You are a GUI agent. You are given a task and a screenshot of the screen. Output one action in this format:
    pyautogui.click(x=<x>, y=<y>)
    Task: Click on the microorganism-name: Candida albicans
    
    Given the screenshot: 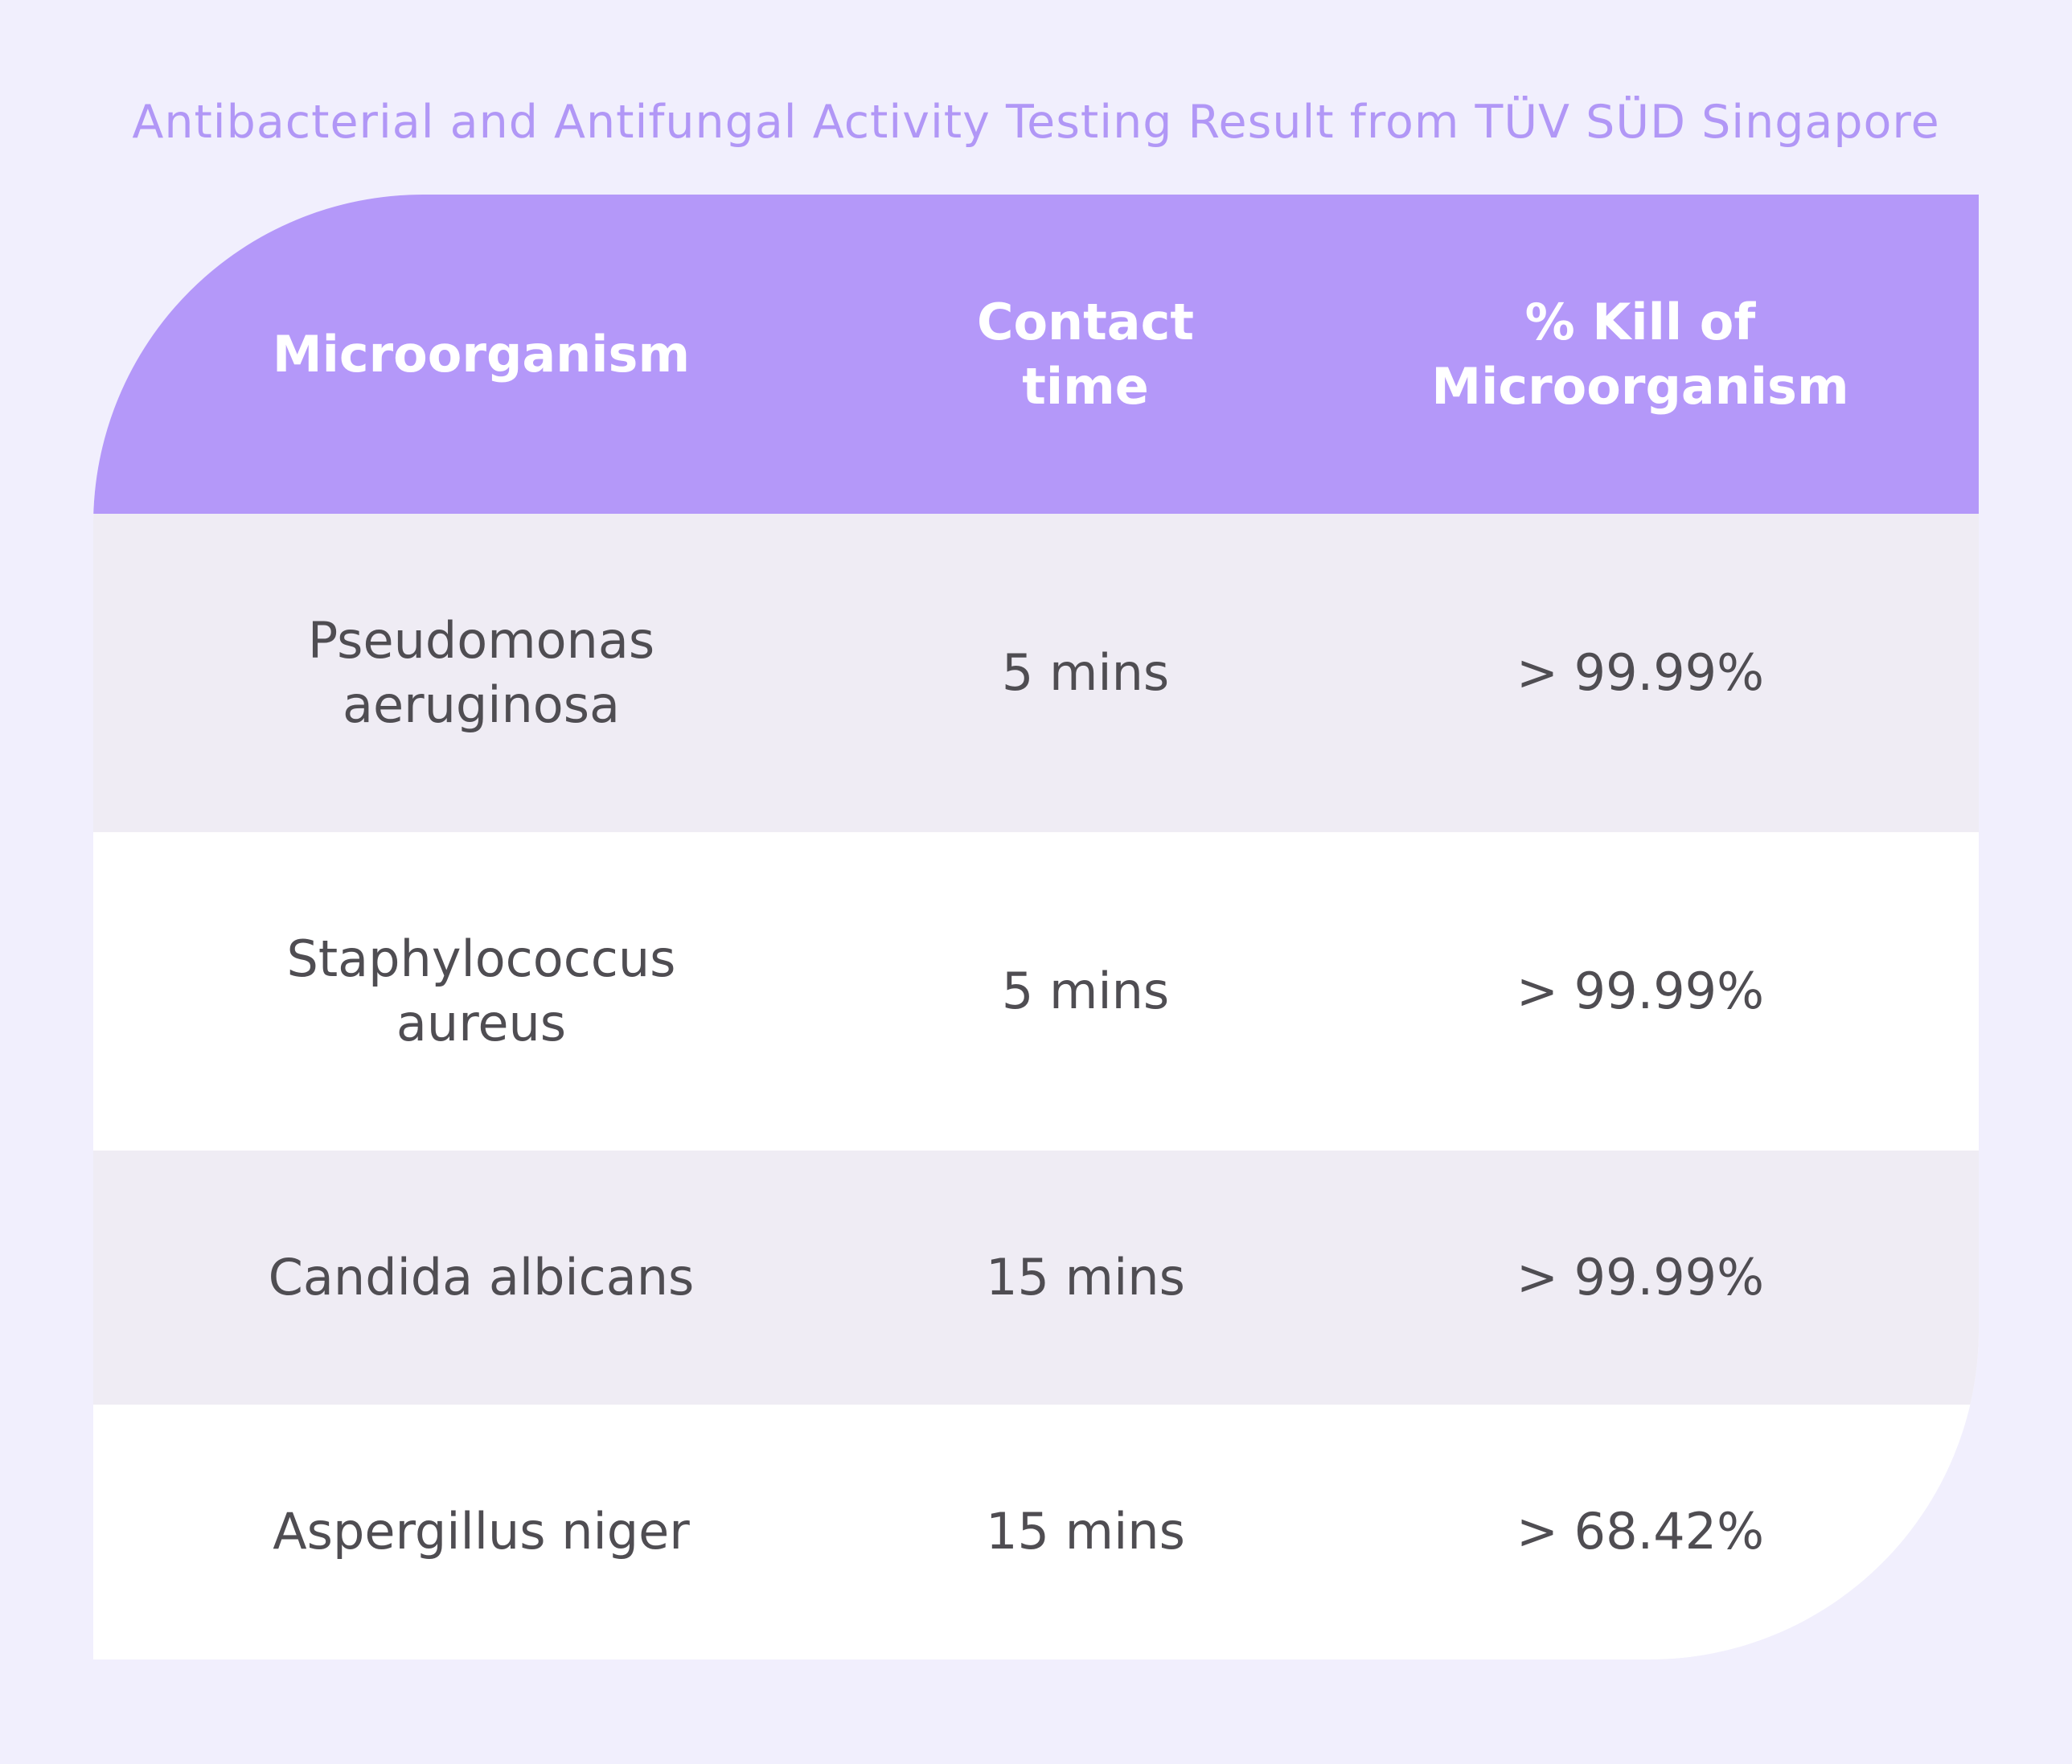 What is the action you would take?
    pyautogui.click(x=481, y=1277)
    